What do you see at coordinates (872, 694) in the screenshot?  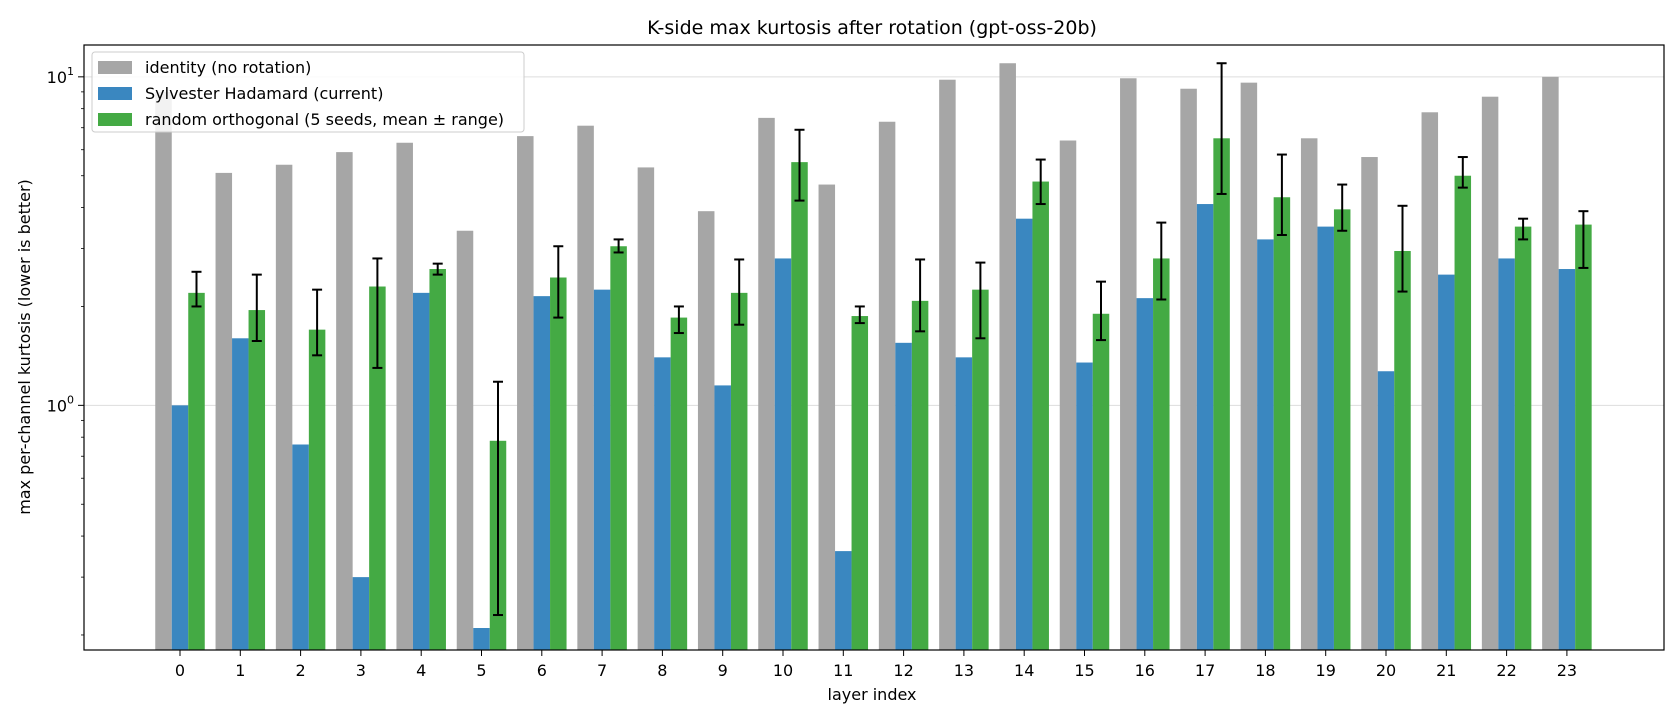 I see `x-axis-label: layer index` at bounding box center [872, 694].